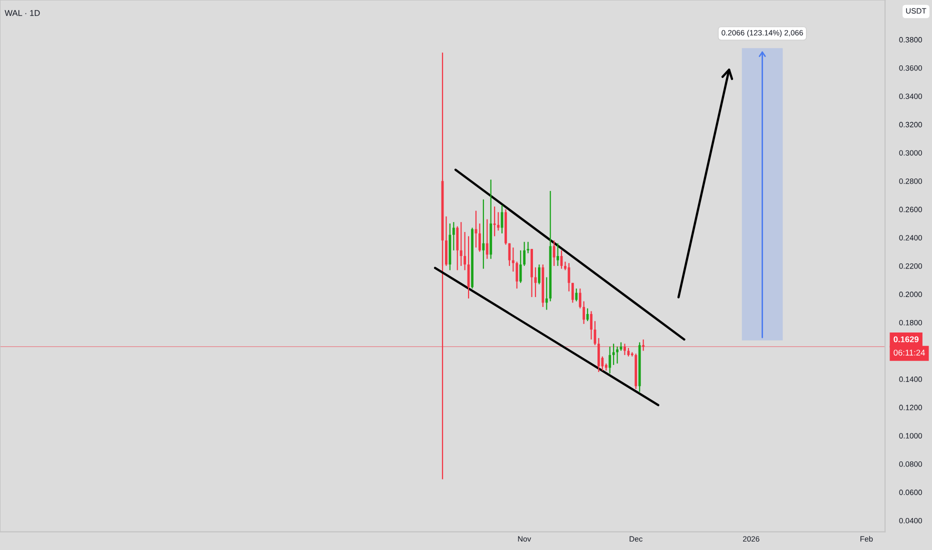 The width and height of the screenshot is (932, 550). I want to click on text: WAL · 1D, so click(22, 13).